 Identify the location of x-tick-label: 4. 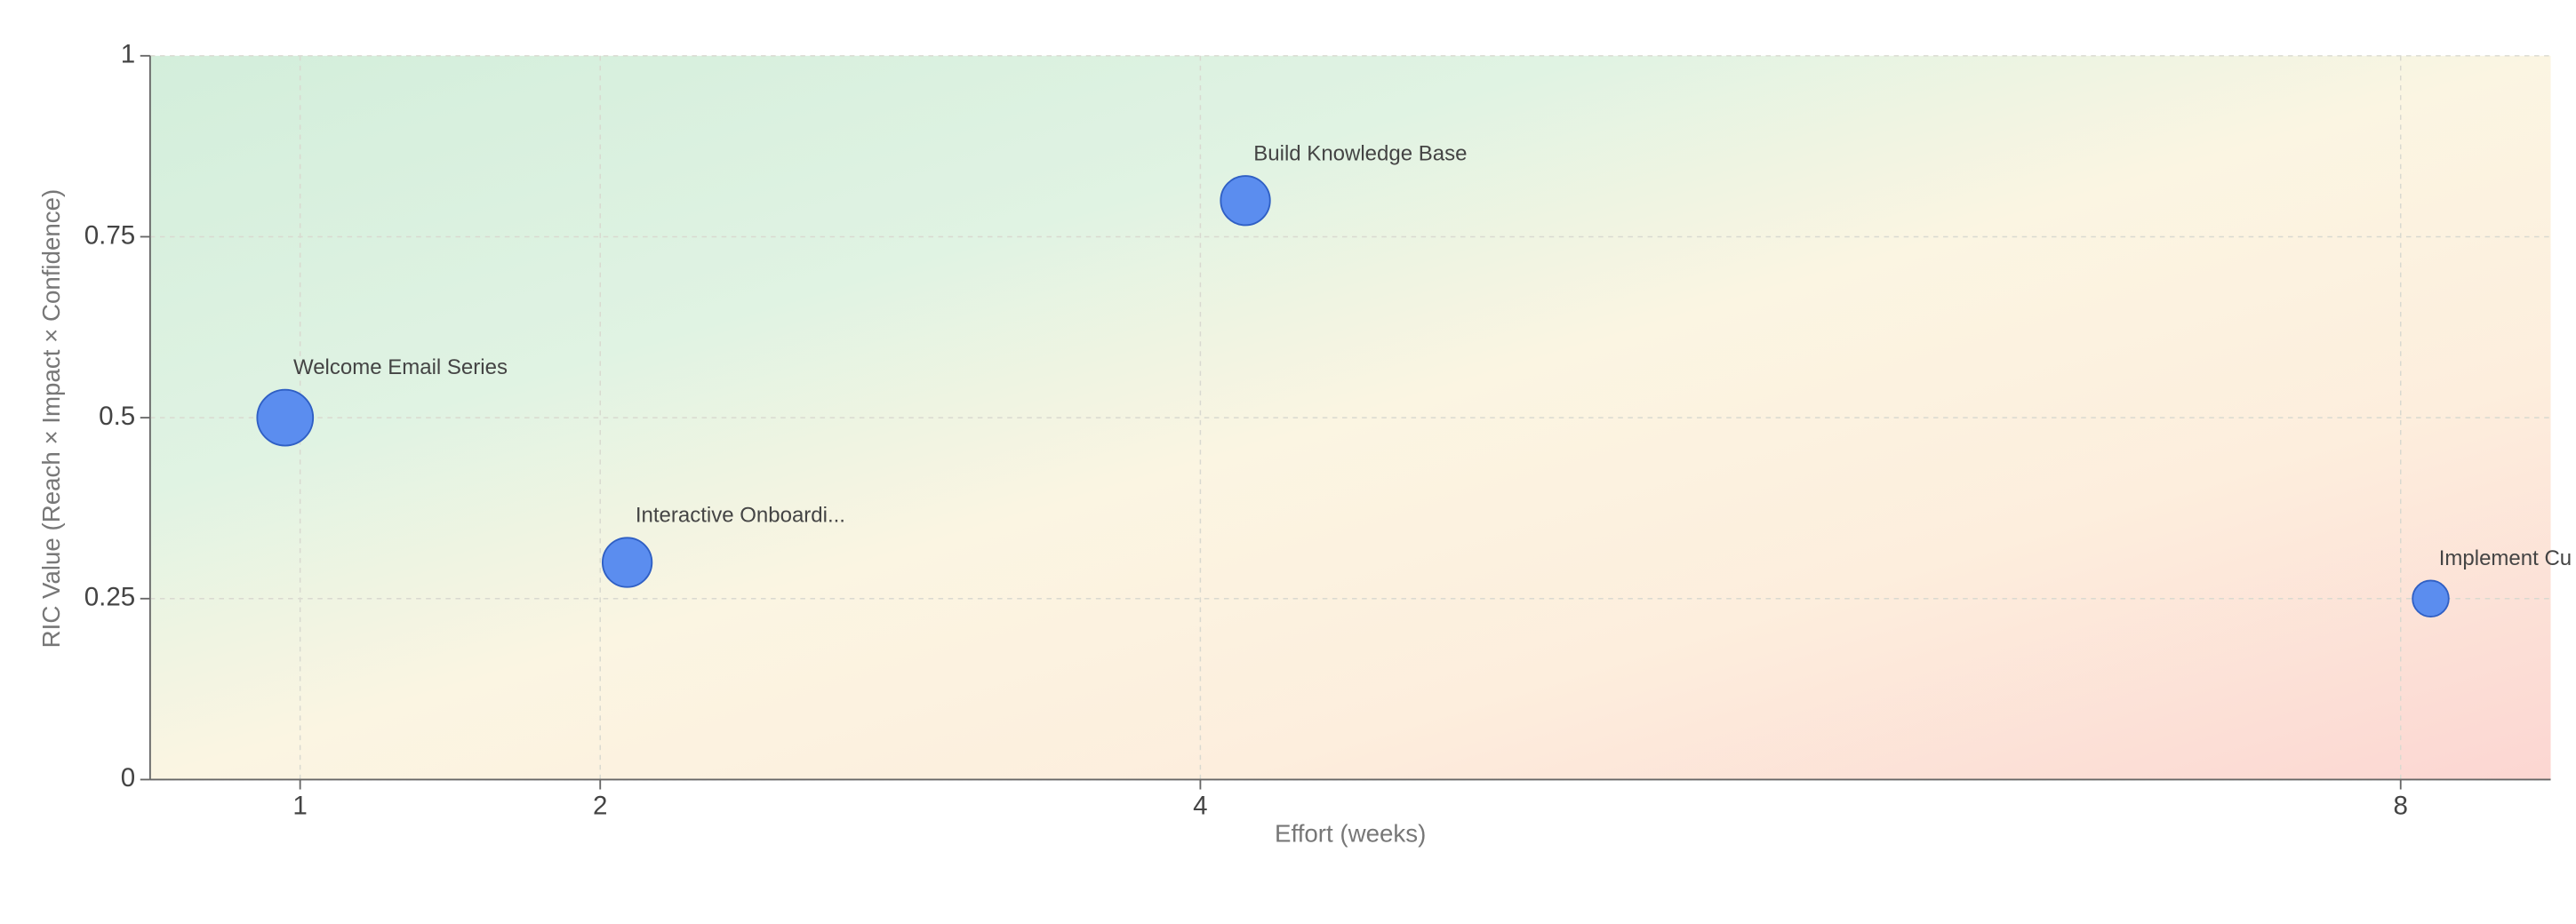
(1200, 806).